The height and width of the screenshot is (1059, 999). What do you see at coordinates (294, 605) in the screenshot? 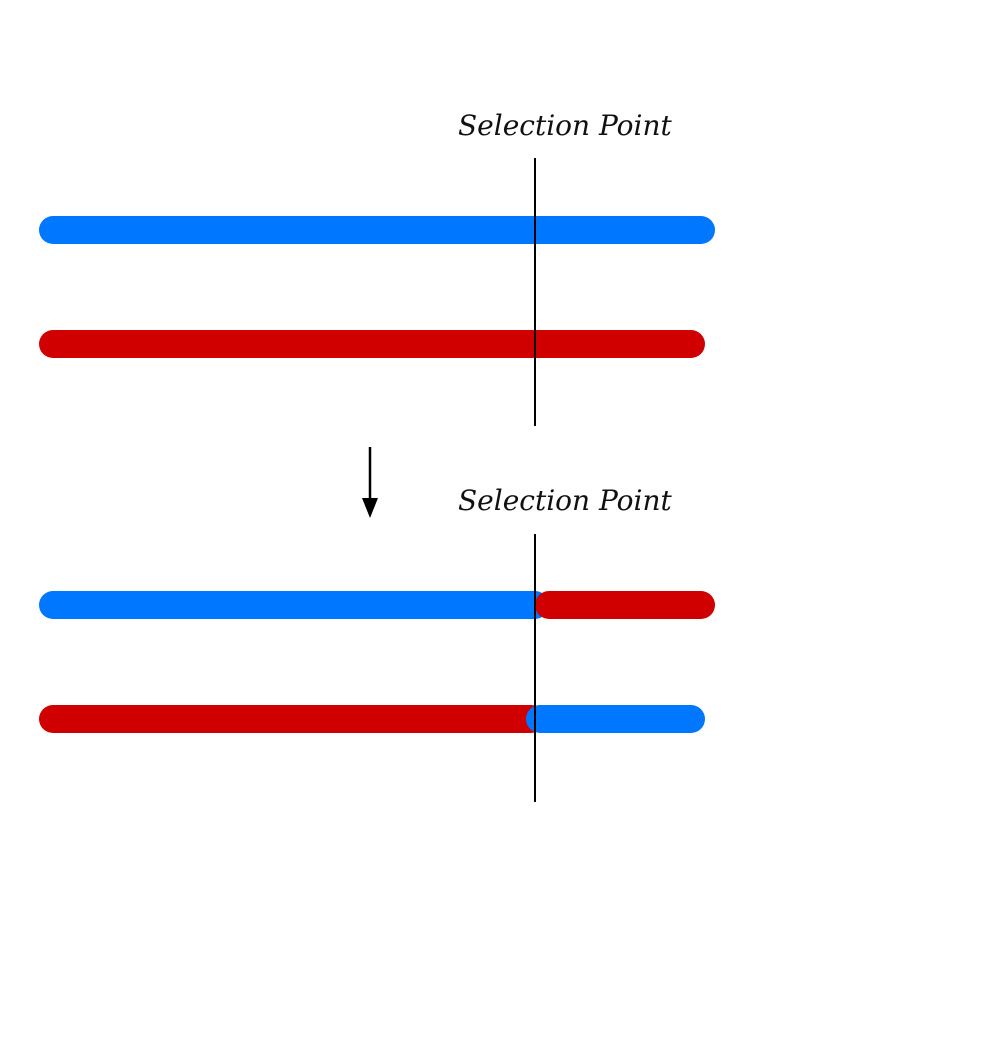
I see `bar-bottom-1-blue` at bounding box center [294, 605].